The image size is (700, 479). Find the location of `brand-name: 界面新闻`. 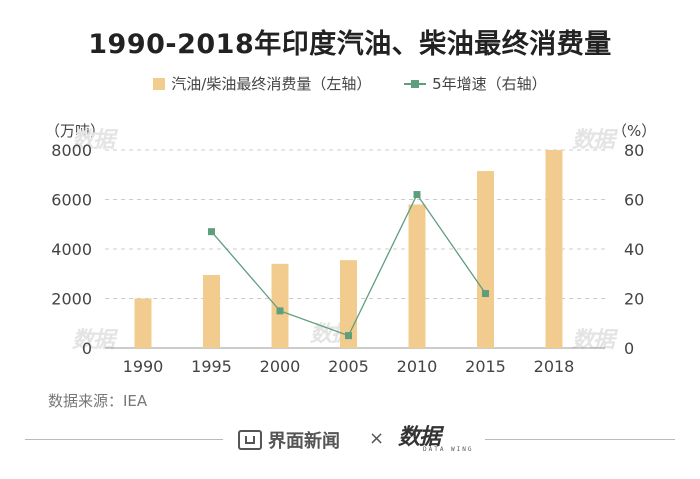

brand-name: 界面新闻 is located at coordinates (304, 441).